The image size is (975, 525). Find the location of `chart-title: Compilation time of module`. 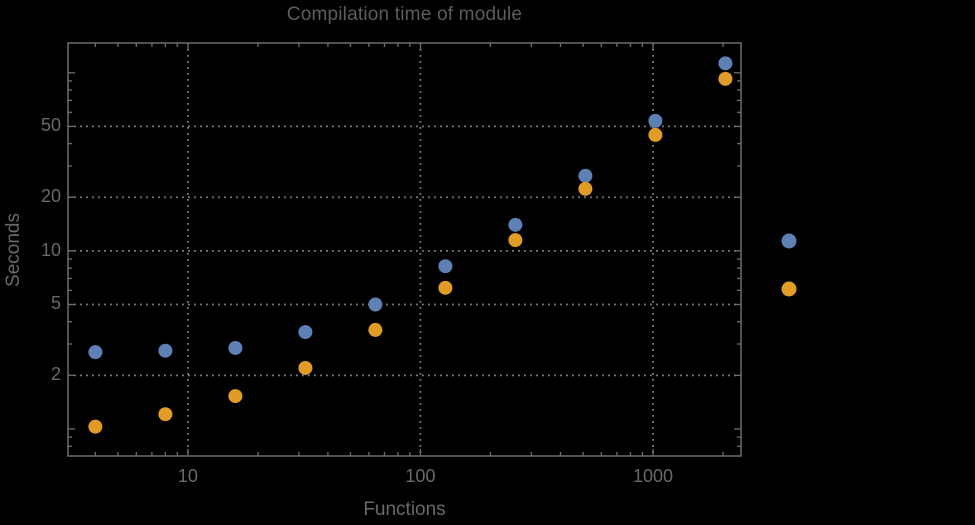

chart-title: Compilation time of module is located at coordinates (404, 14).